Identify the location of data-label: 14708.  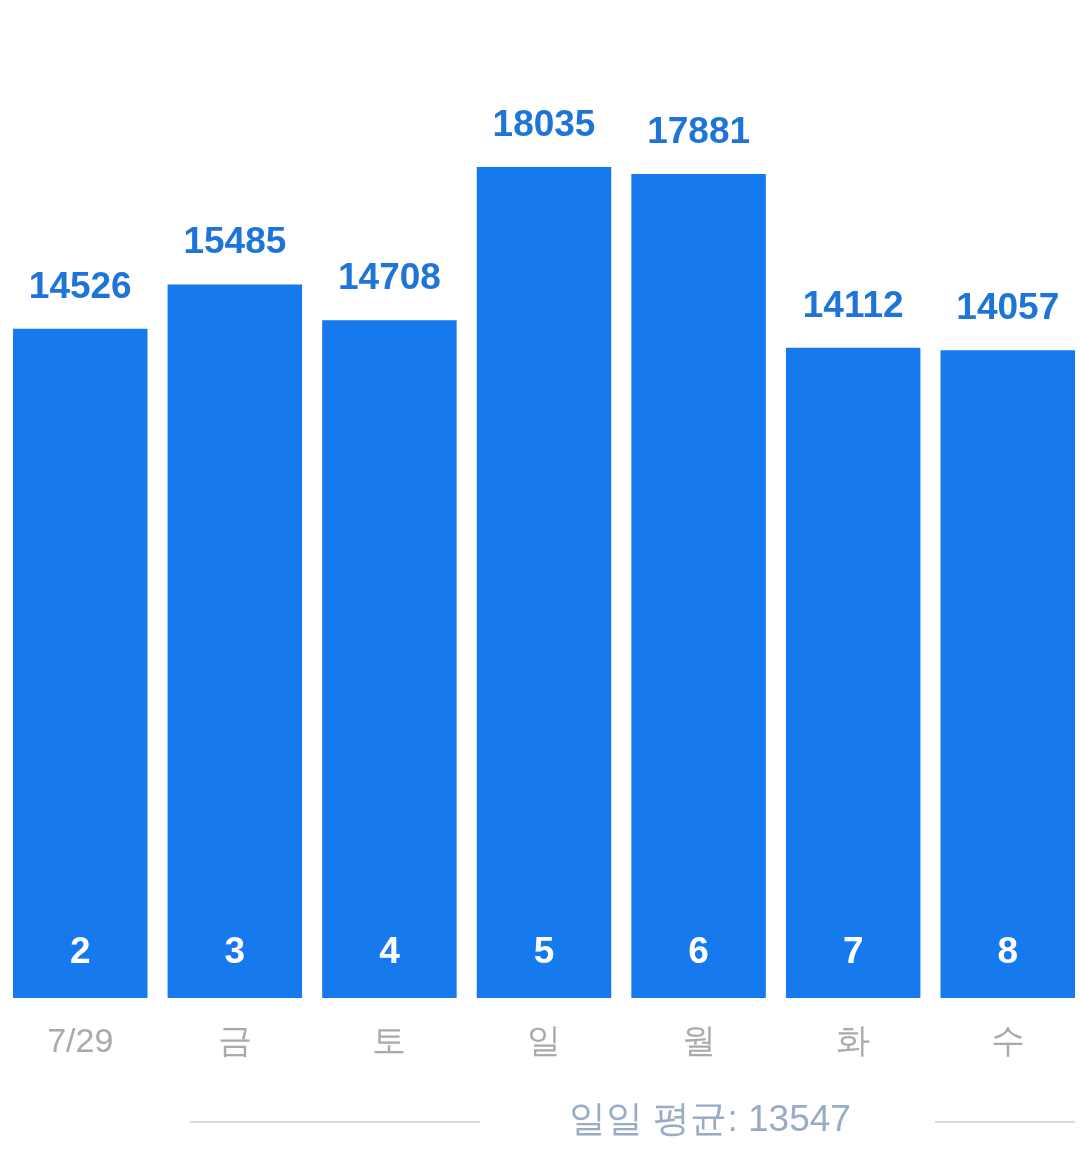
(389, 277).